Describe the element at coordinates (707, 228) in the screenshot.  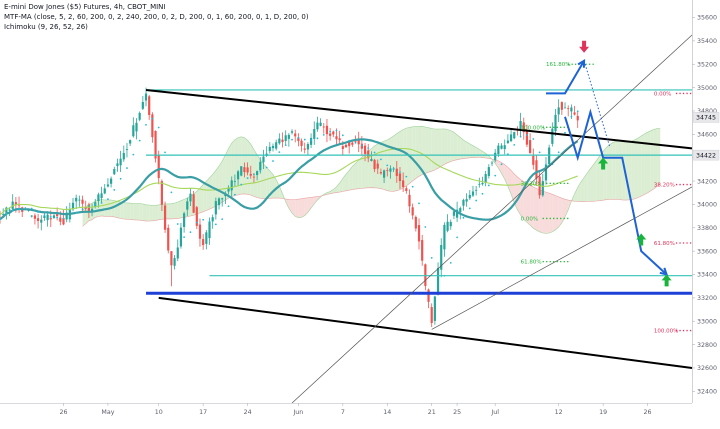
I see `price-tick-label: 33800` at that location.